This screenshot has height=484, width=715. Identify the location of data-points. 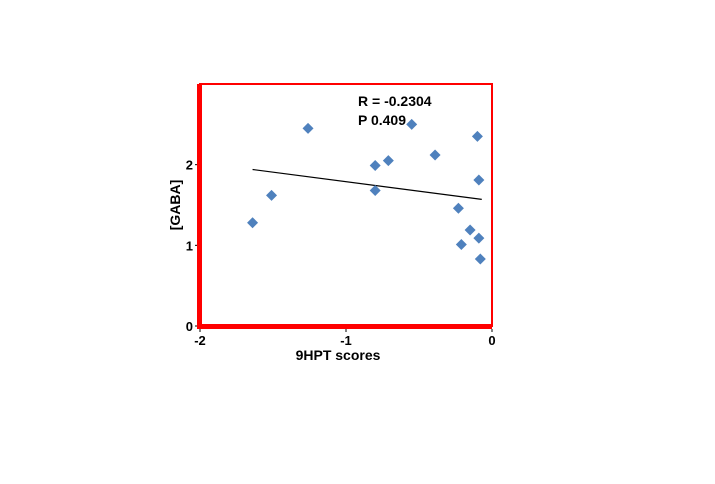
(366, 191).